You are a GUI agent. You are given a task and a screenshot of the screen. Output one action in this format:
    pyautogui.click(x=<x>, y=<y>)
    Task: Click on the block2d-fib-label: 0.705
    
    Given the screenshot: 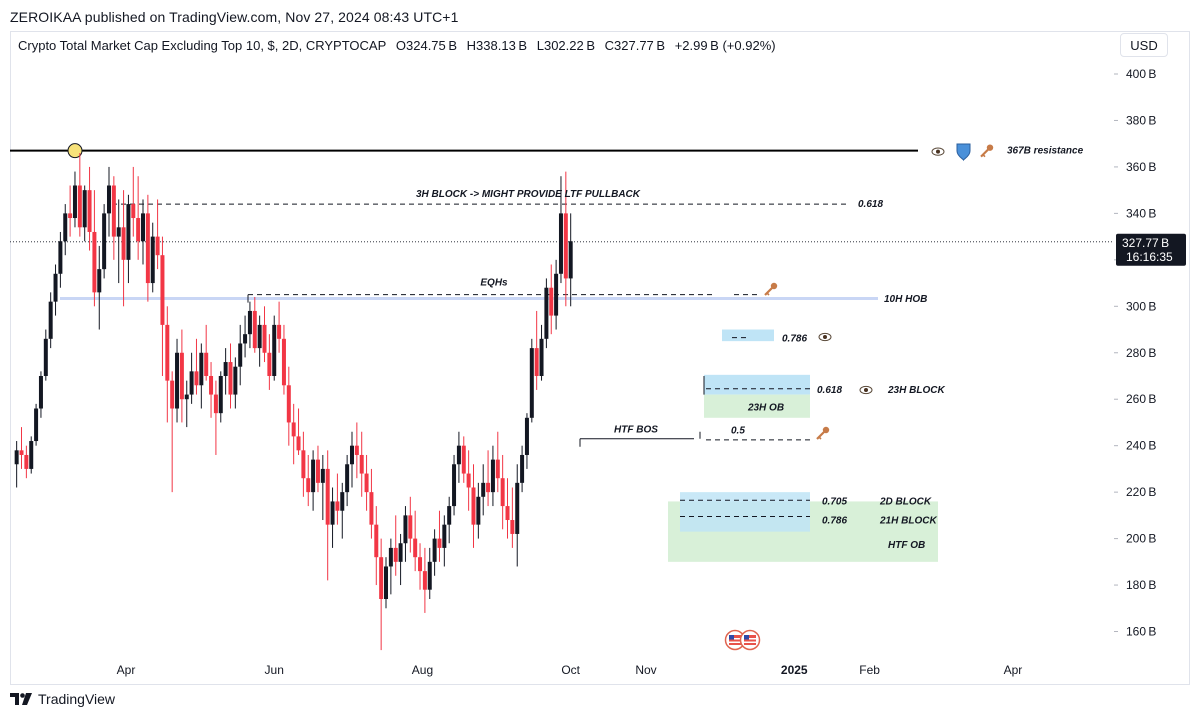 What is the action you would take?
    pyautogui.click(x=834, y=501)
    